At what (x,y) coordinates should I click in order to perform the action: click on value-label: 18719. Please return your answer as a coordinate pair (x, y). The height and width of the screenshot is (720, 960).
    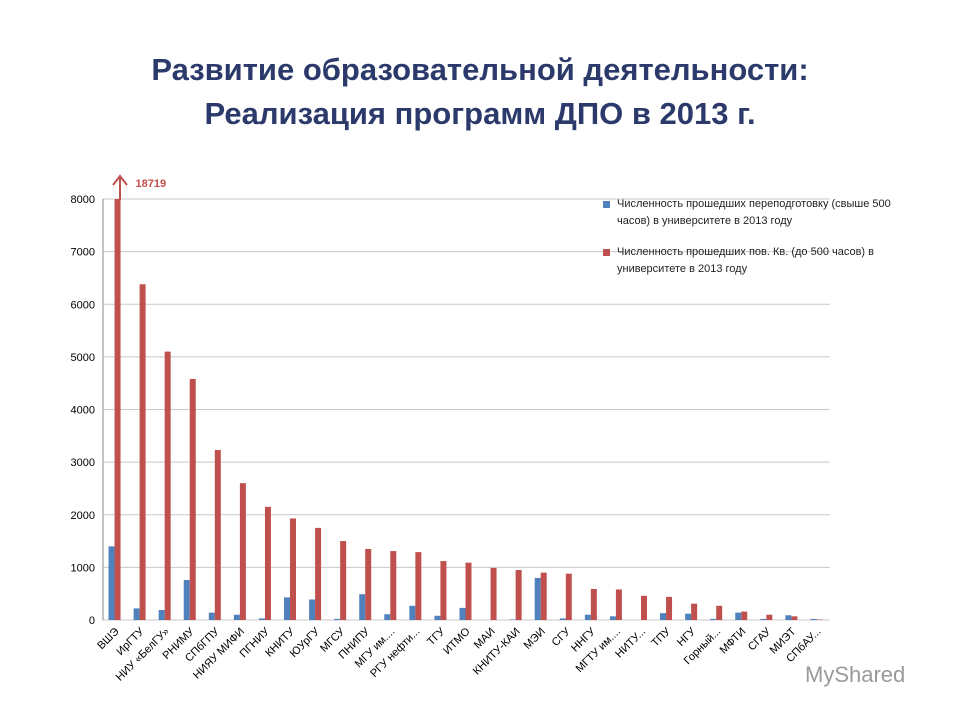
    Looking at the image, I should click on (151, 184).